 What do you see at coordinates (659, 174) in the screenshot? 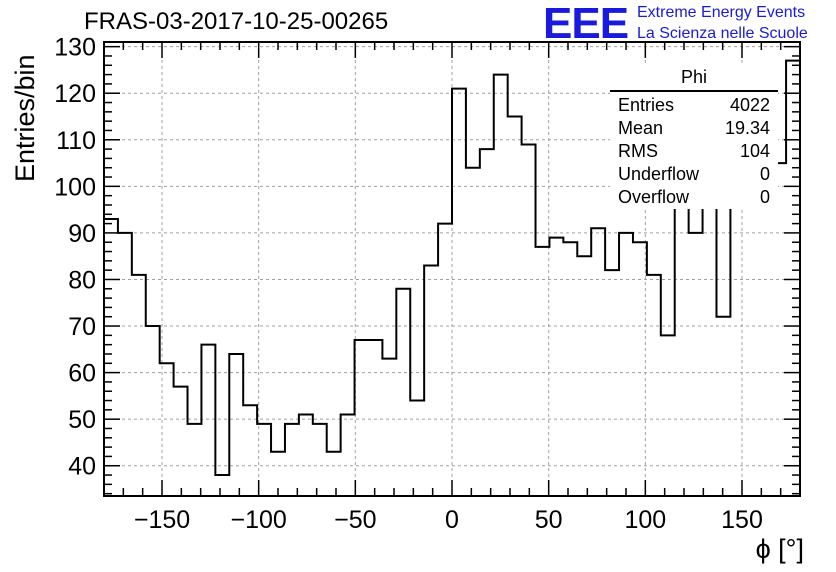
I see `stats-label: Underflow` at bounding box center [659, 174].